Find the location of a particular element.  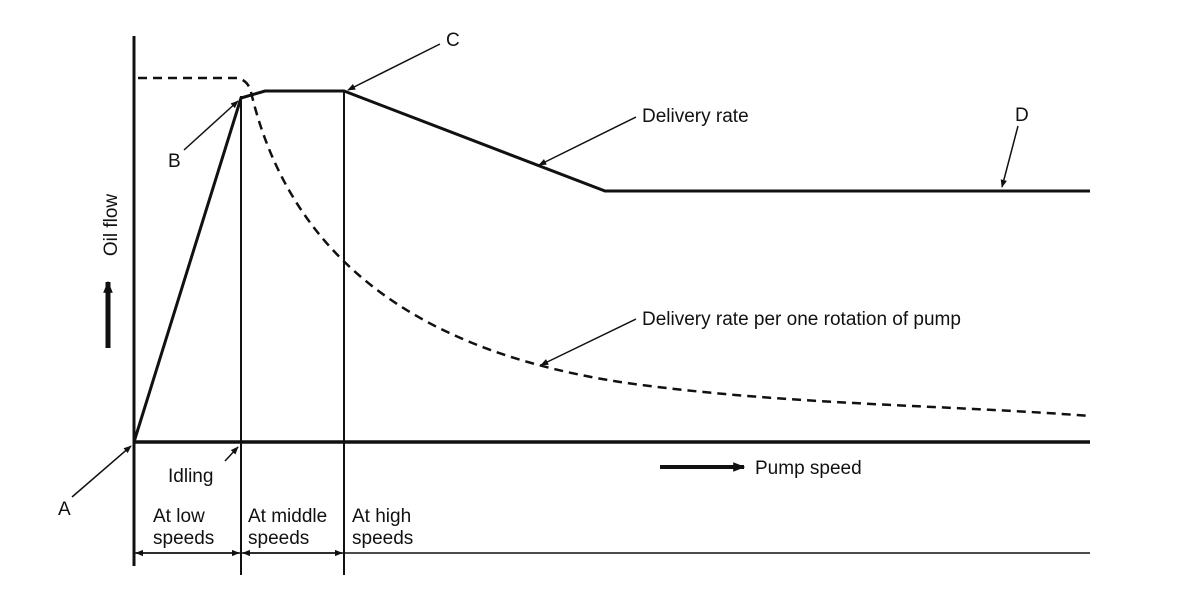

idling-label: Idling is located at coordinates (190, 476).